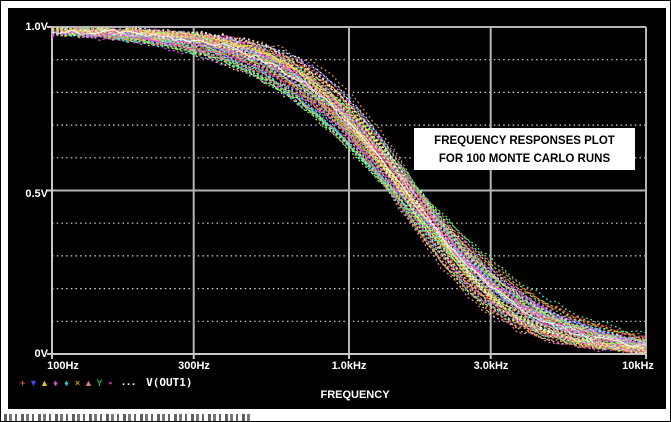 The image size is (671, 422). I want to click on y-tick-label-1v: 1.0V, so click(36, 27).